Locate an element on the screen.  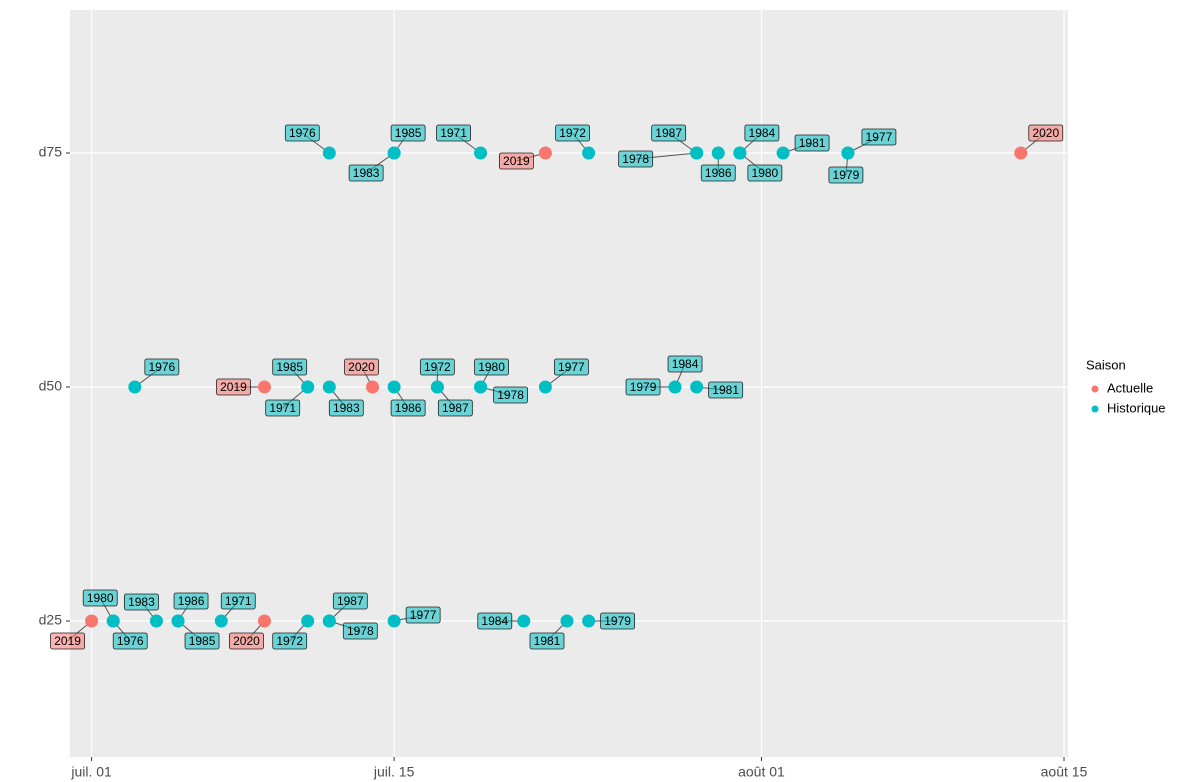
x-tick-label: août 15 is located at coordinates (1064, 772).